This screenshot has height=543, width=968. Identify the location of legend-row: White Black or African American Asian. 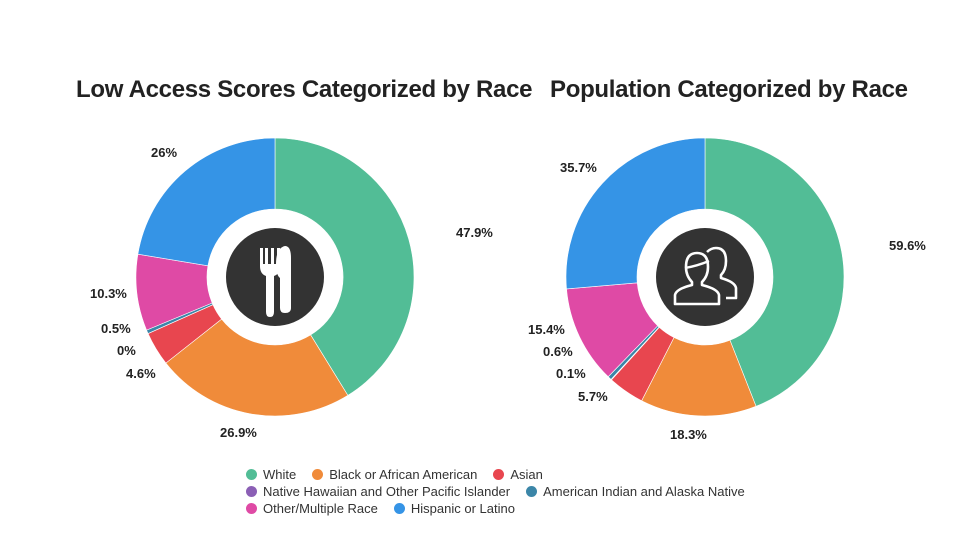
(495, 474).